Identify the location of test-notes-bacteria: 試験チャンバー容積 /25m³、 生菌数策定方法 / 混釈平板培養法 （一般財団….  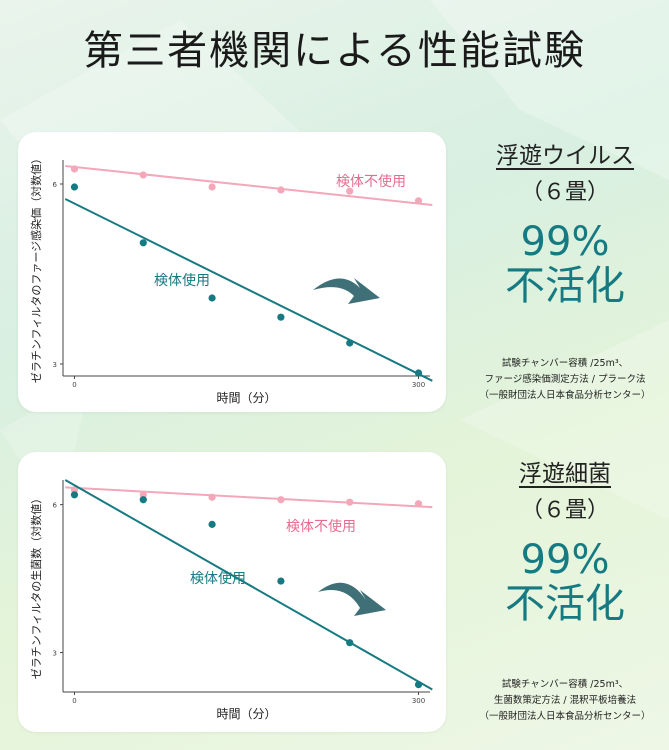
(562, 701).